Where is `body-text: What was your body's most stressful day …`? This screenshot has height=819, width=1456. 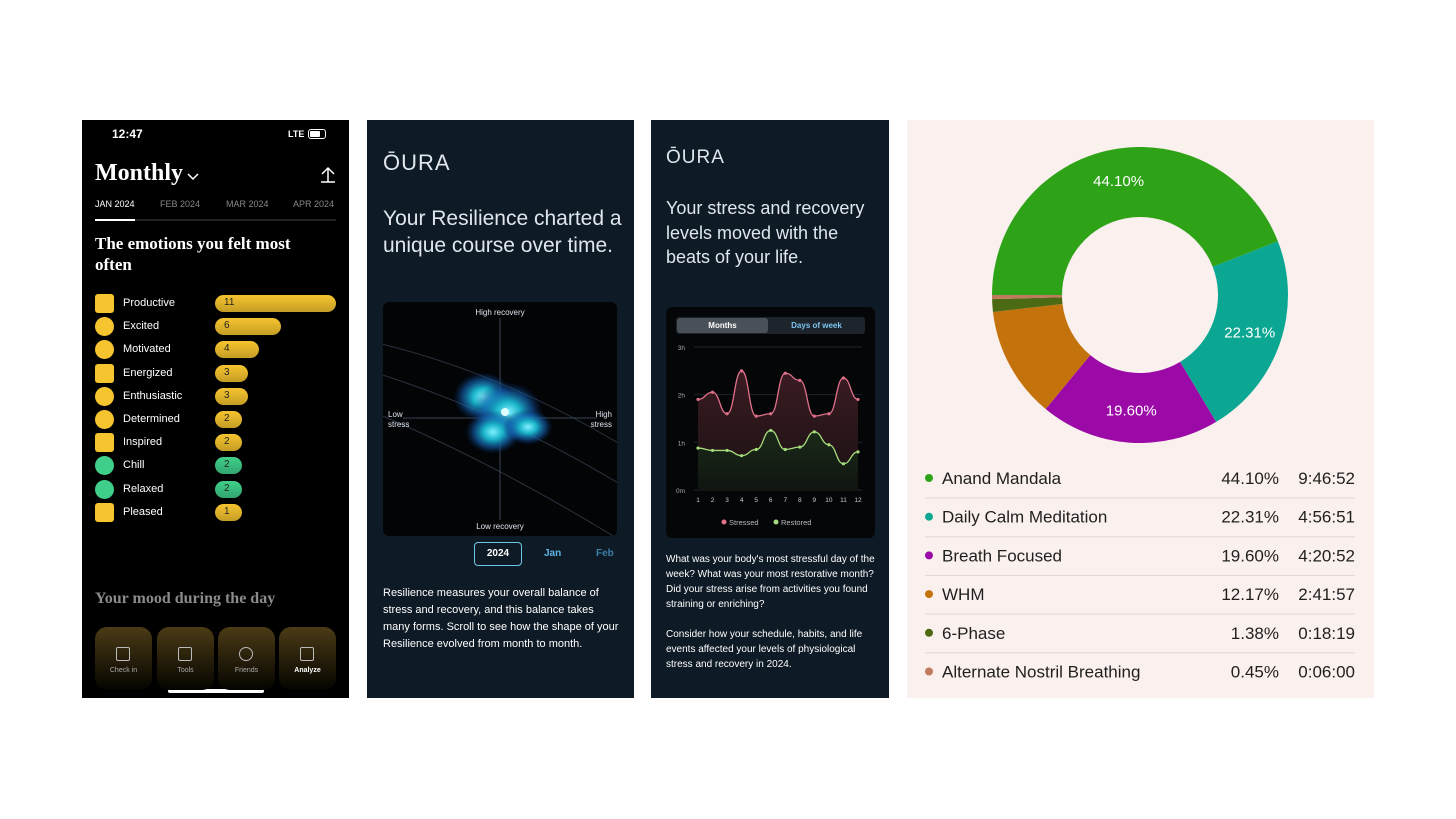 body-text: What was your body's most stressful day … is located at coordinates (770, 582).